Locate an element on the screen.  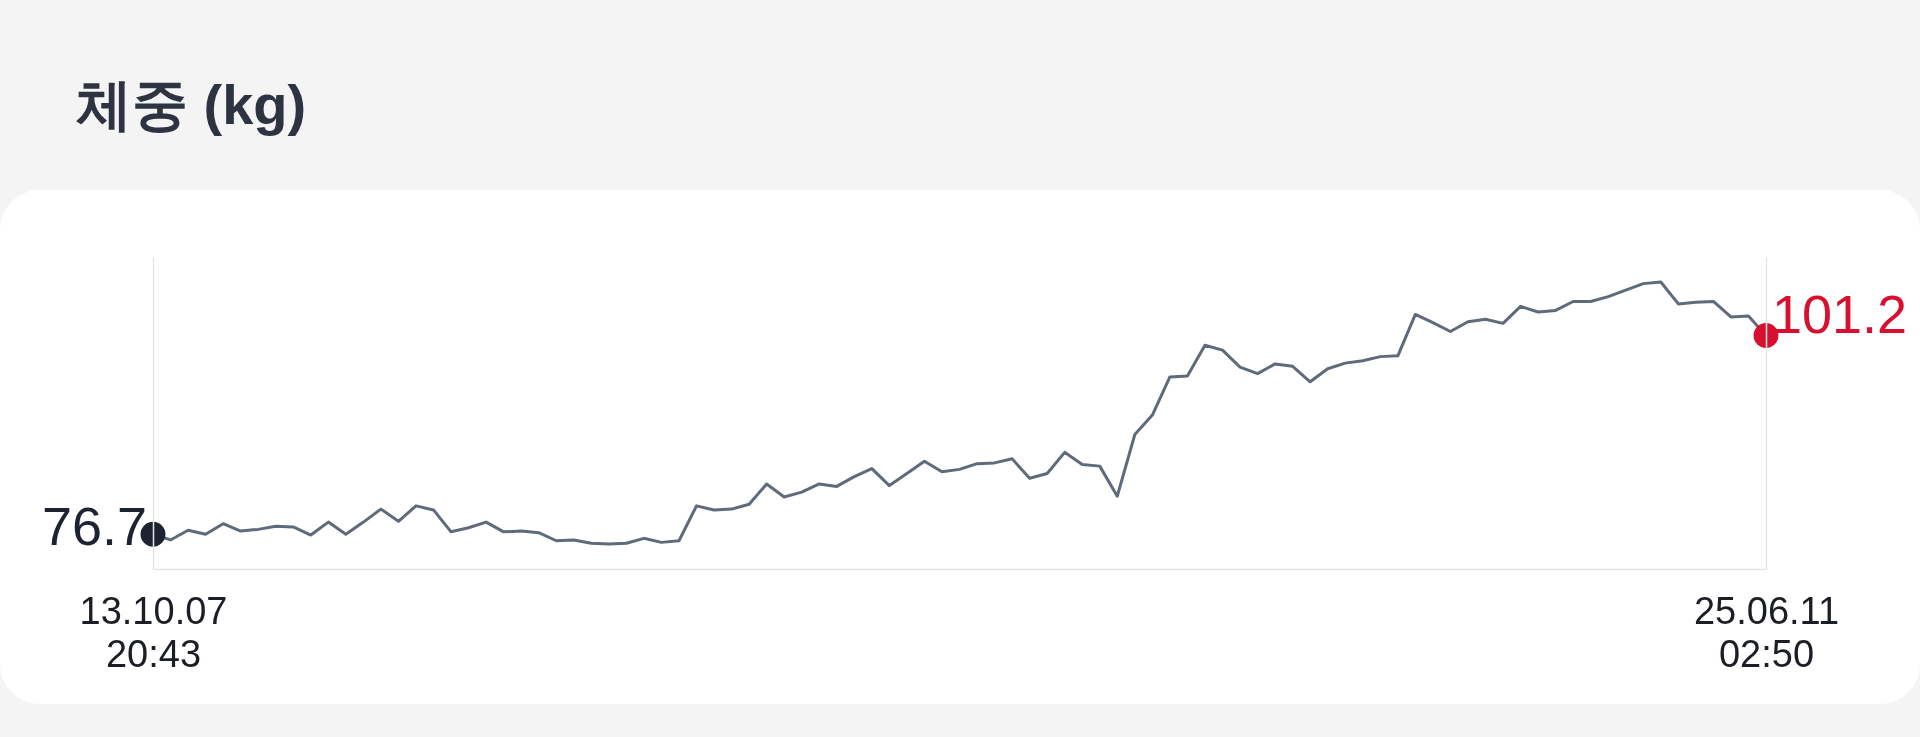
chart-title: 체중 (kg) is located at coordinates (191, 104).